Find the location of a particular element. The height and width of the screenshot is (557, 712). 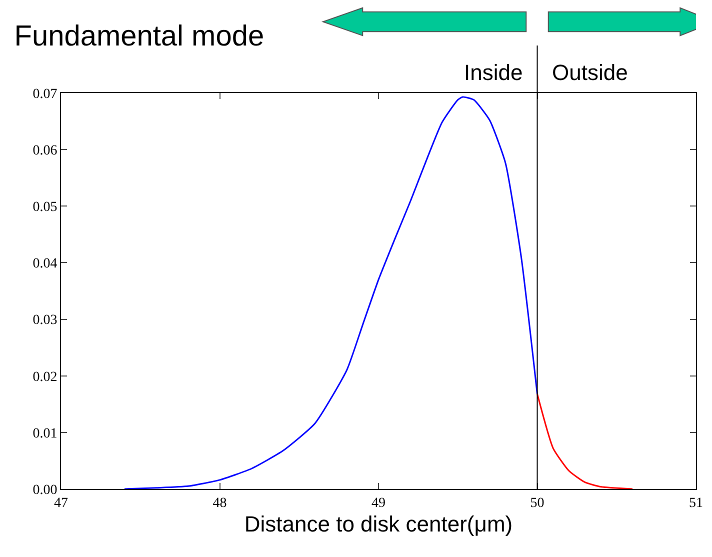

y-tick-label: 0.00 is located at coordinates (45, 490).